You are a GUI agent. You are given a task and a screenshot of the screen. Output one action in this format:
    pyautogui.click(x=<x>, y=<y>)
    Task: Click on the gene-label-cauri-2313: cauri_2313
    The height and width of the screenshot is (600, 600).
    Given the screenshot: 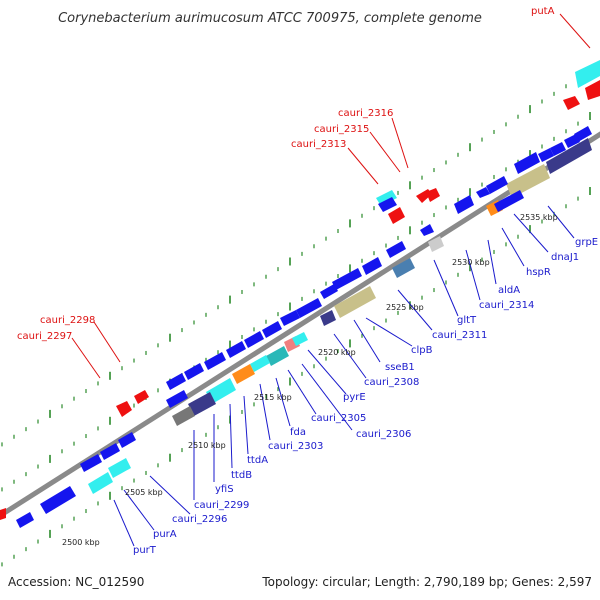 What is the action you would take?
    pyautogui.click(x=318, y=144)
    